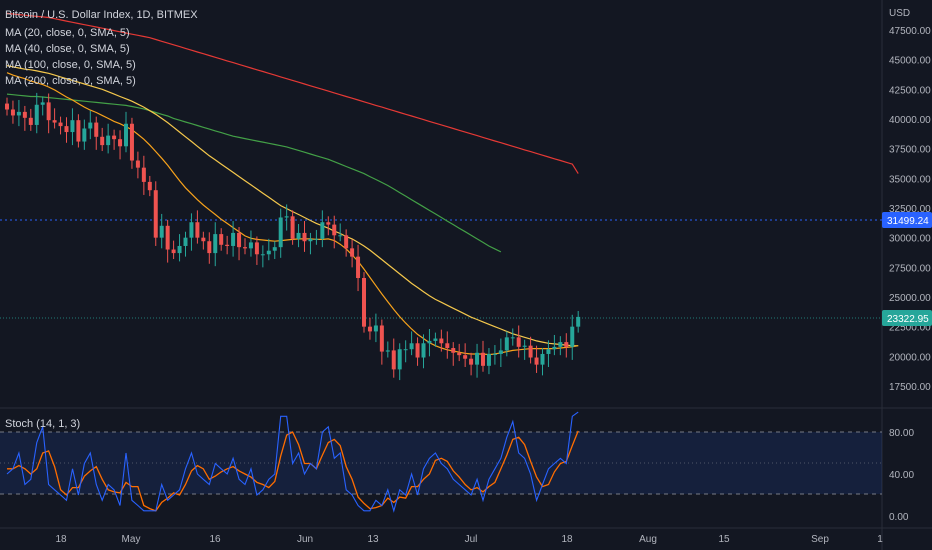  I want to click on price-tick-label: 40000.00, so click(910, 120).